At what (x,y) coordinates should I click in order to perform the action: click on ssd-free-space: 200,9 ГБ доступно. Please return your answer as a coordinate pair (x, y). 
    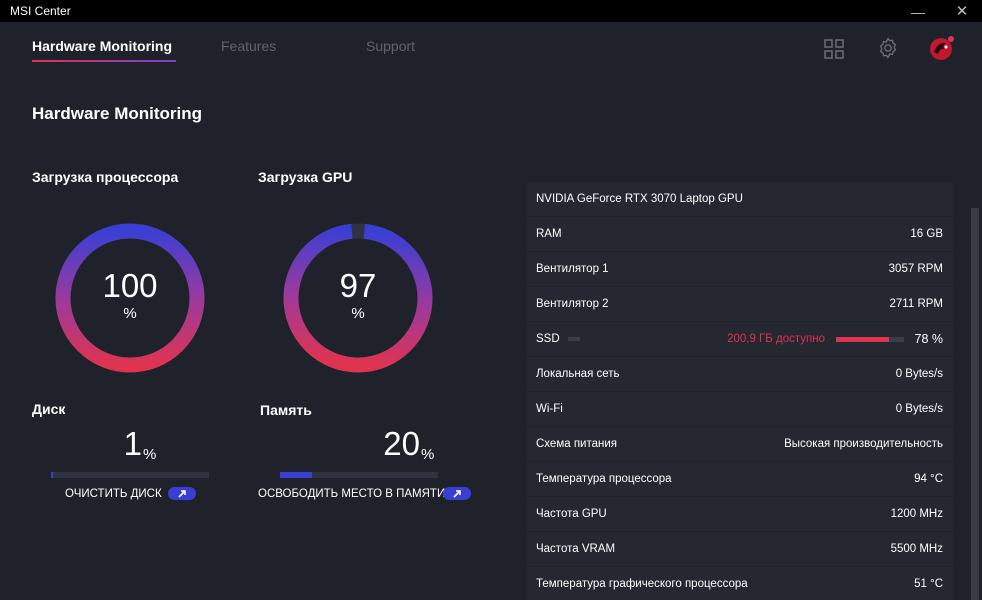
    Looking at the image, I should click on (776, 339).